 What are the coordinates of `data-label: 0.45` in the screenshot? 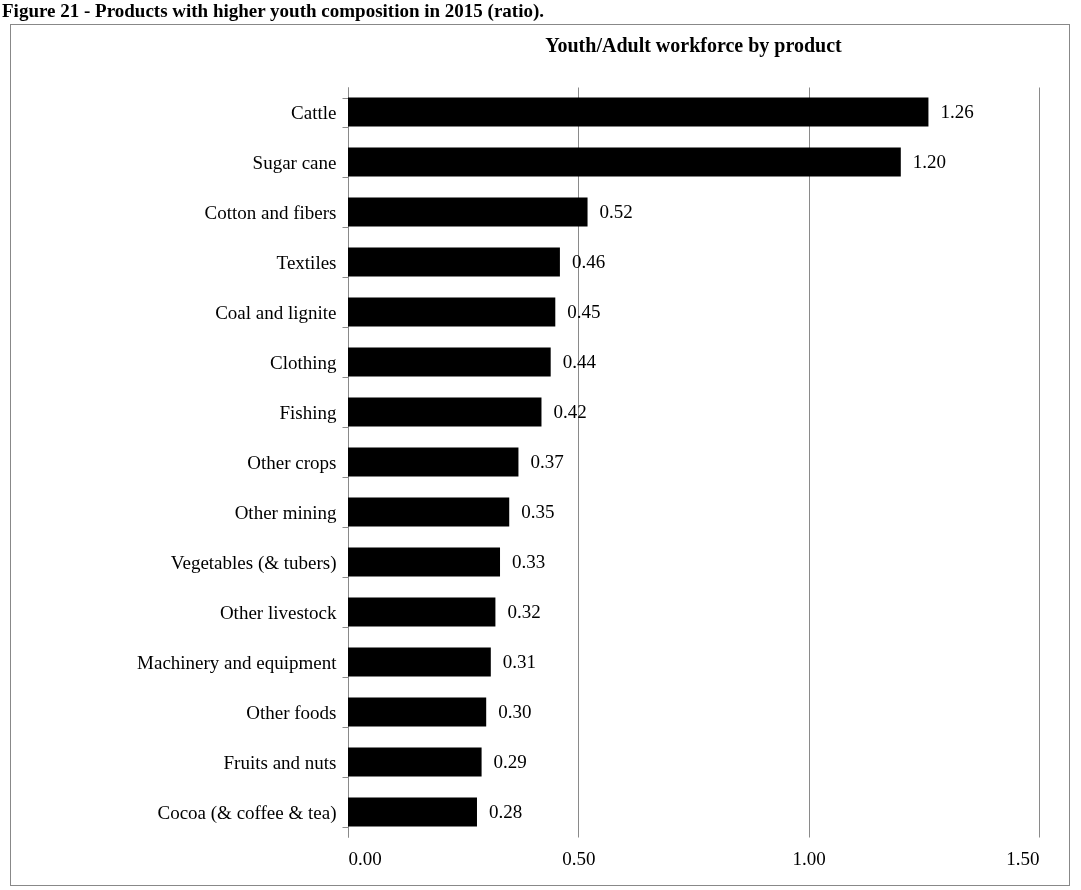 It's located at (584, 311).